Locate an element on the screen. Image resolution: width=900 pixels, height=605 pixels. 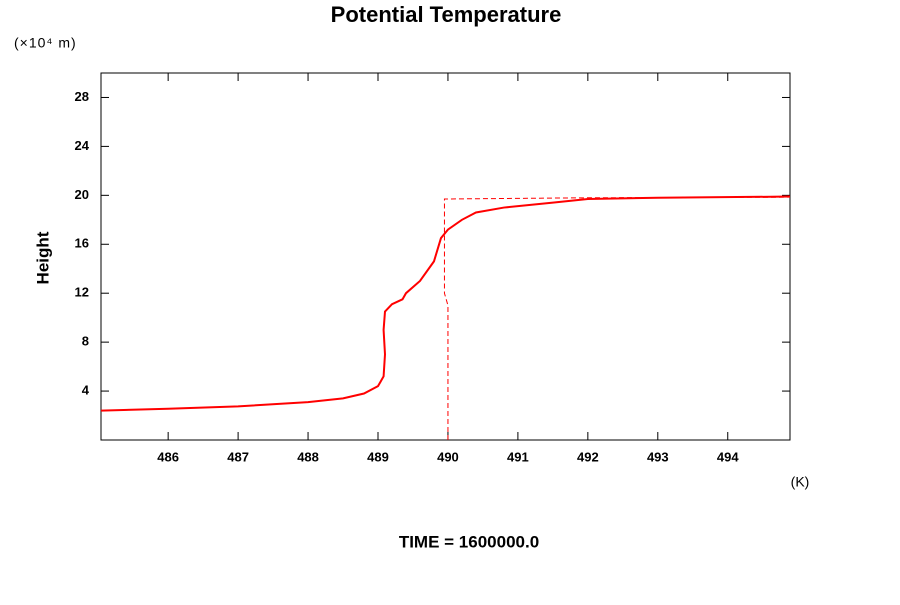
y-tick-label: 20 is located at coordinates (82, 194).